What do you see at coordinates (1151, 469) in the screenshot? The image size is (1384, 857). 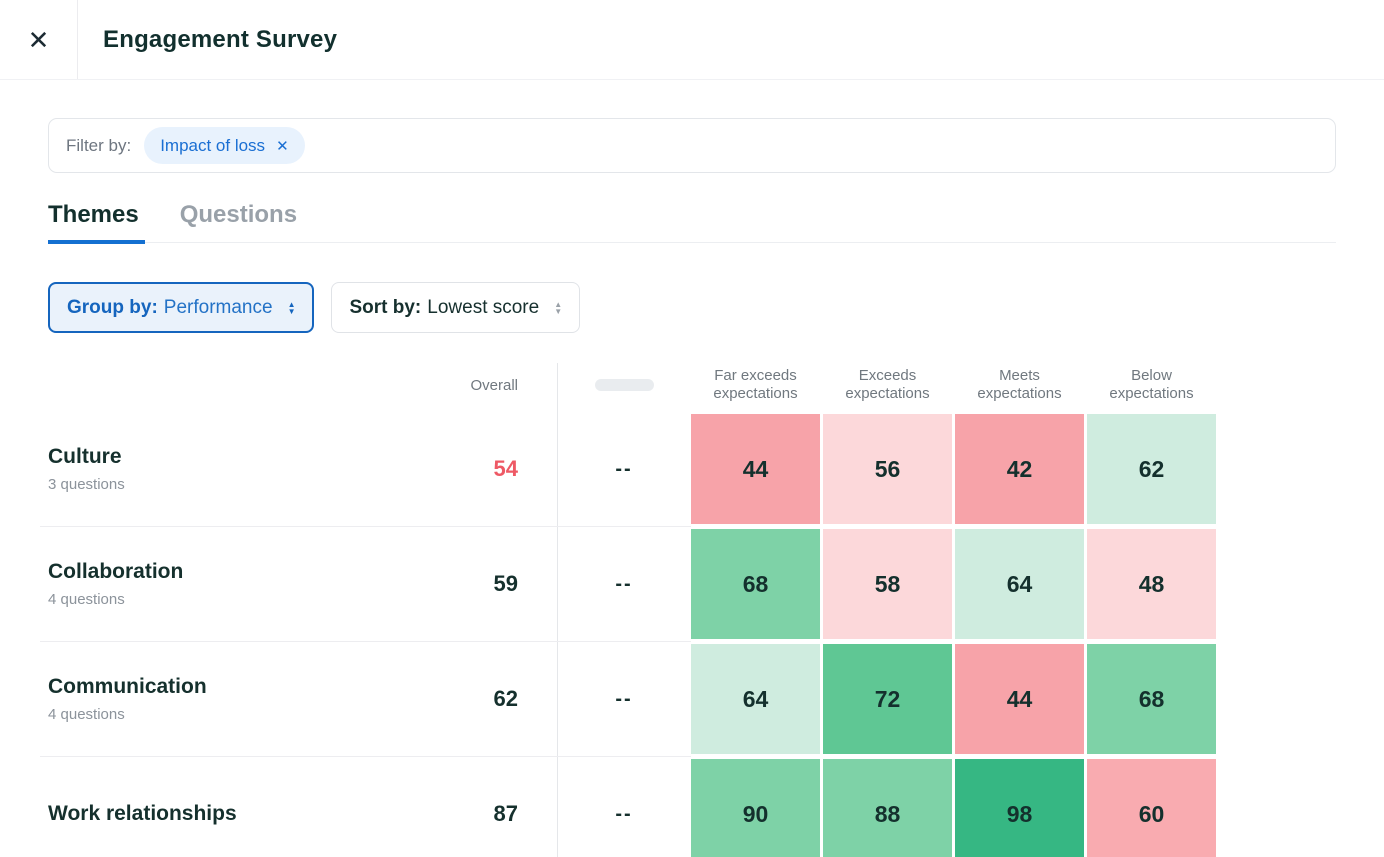 I see `heatmap-cell: 62` at bounding box center [1151, 469].